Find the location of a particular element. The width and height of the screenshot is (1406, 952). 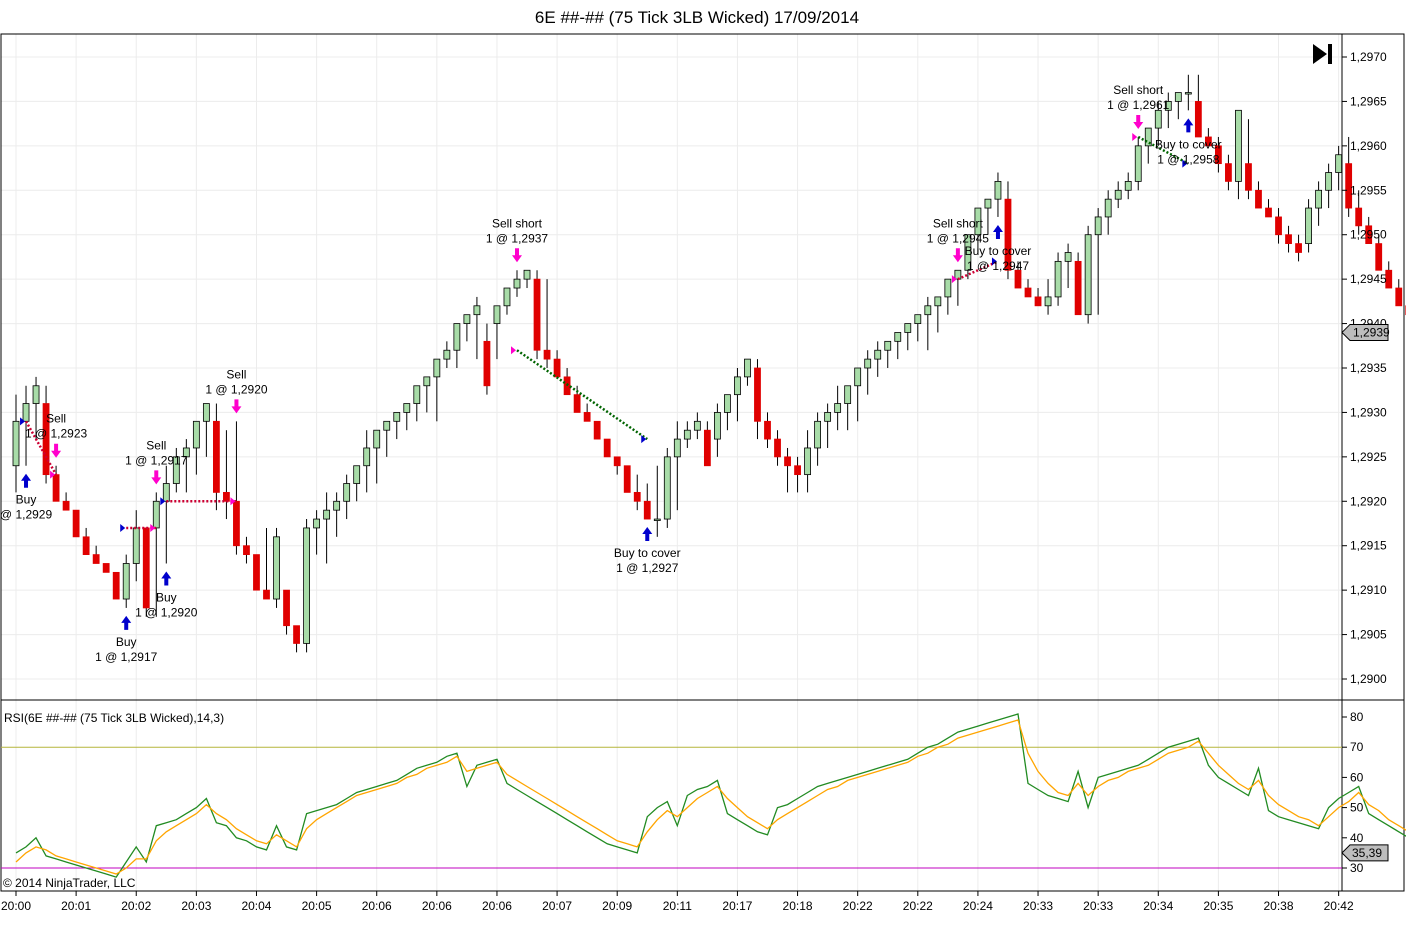

time-tick-label: 20:42 is located at coordinates (1339, 906).